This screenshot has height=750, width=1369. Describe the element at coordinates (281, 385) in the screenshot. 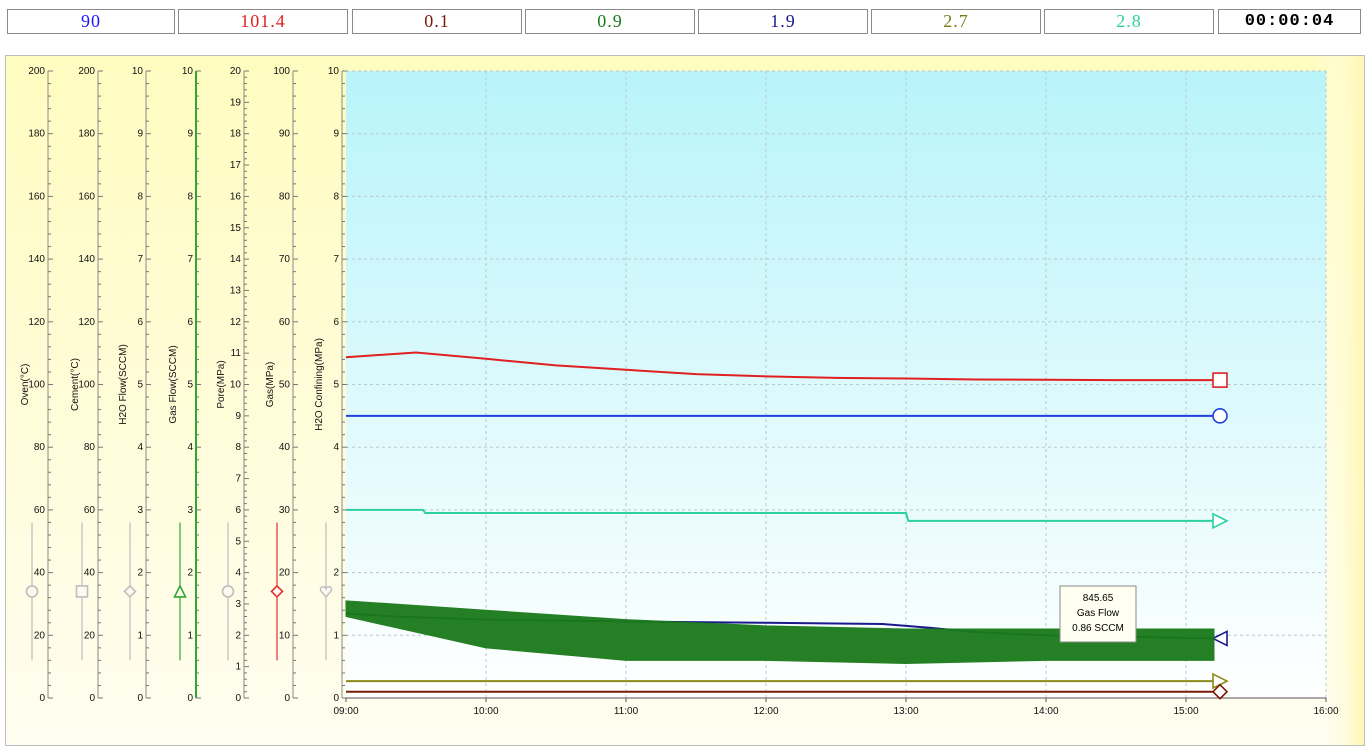

I see `value-axis: 0 10 20 30 40 50 60 70 80 90 100 Gas(MPa)` at that location.